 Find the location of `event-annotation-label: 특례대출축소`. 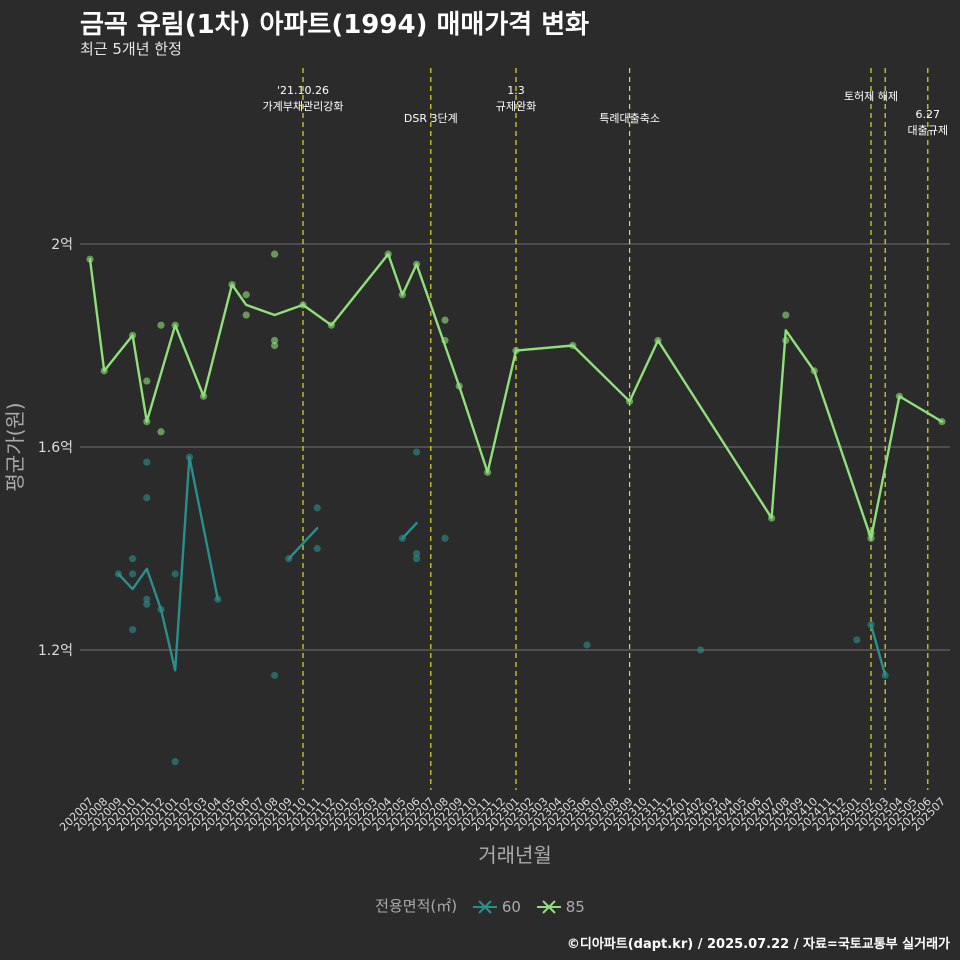

event-annotation-label: 특례대출축소 is located at coordinates (629, 118).